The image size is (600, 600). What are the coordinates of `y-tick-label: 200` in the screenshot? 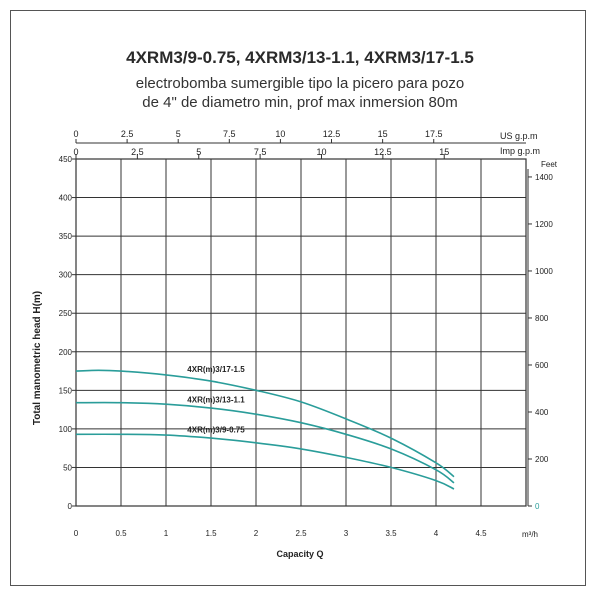 It's located at (66, 352).